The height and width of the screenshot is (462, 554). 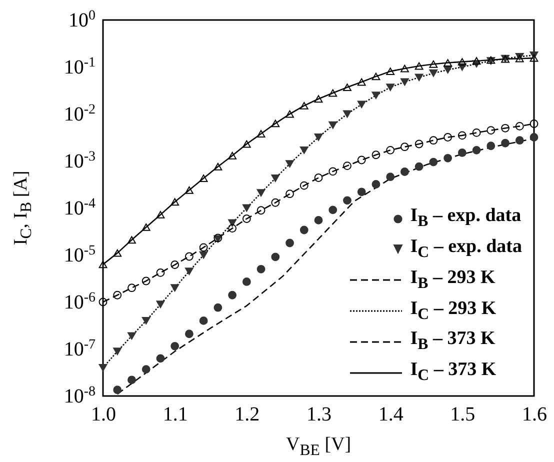 I want to click on x-tick-label: 1.3, so click(x=319, y=415).